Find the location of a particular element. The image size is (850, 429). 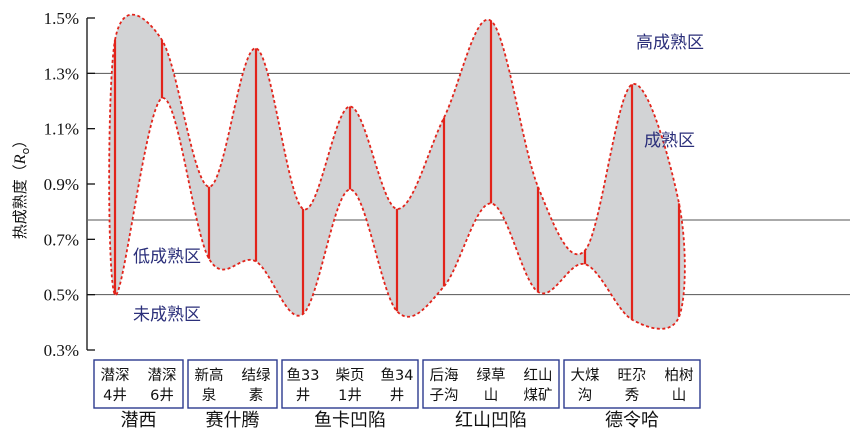

well-label-bottom: 1井 is located at coordinates (350, 395).